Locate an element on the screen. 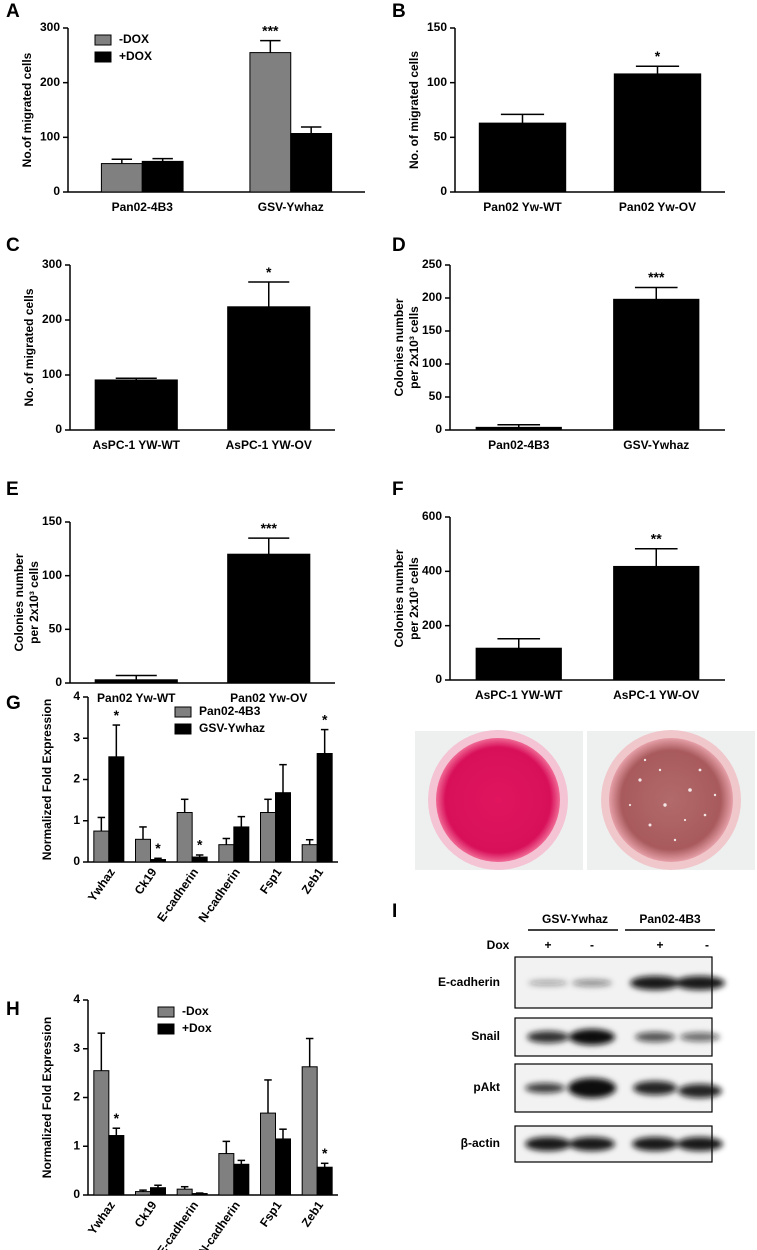  group-label: GSV-Ywhaz is located at coordinates (575, 919).